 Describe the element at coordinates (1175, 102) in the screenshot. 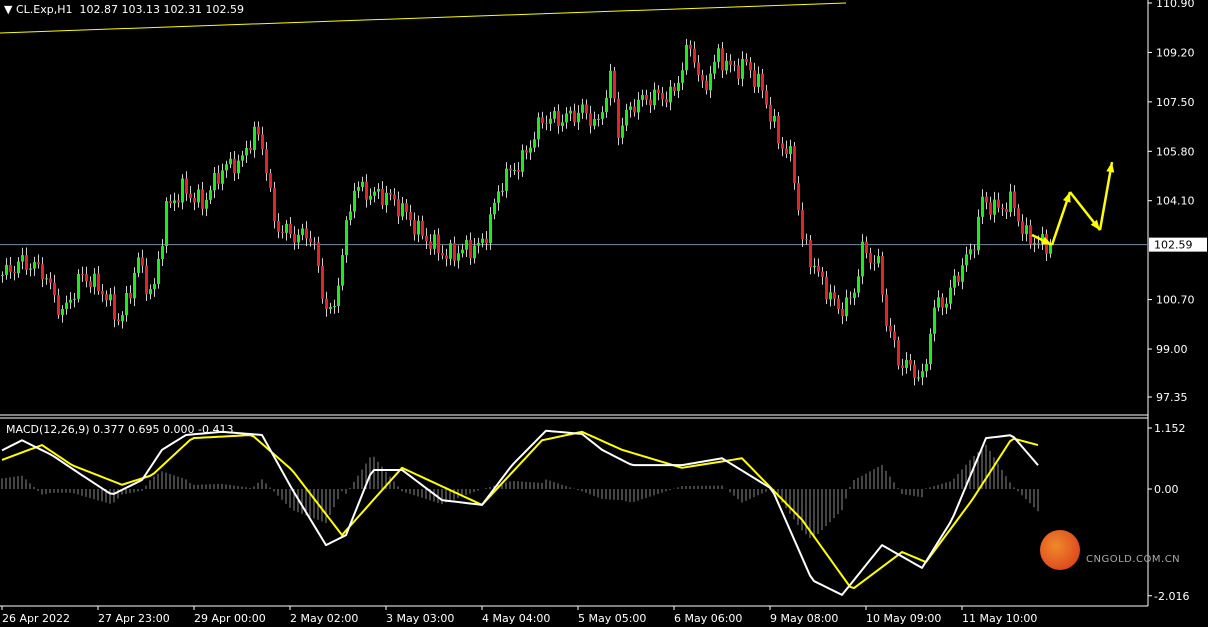

I see `price-tick-label: 107.50` at that location.